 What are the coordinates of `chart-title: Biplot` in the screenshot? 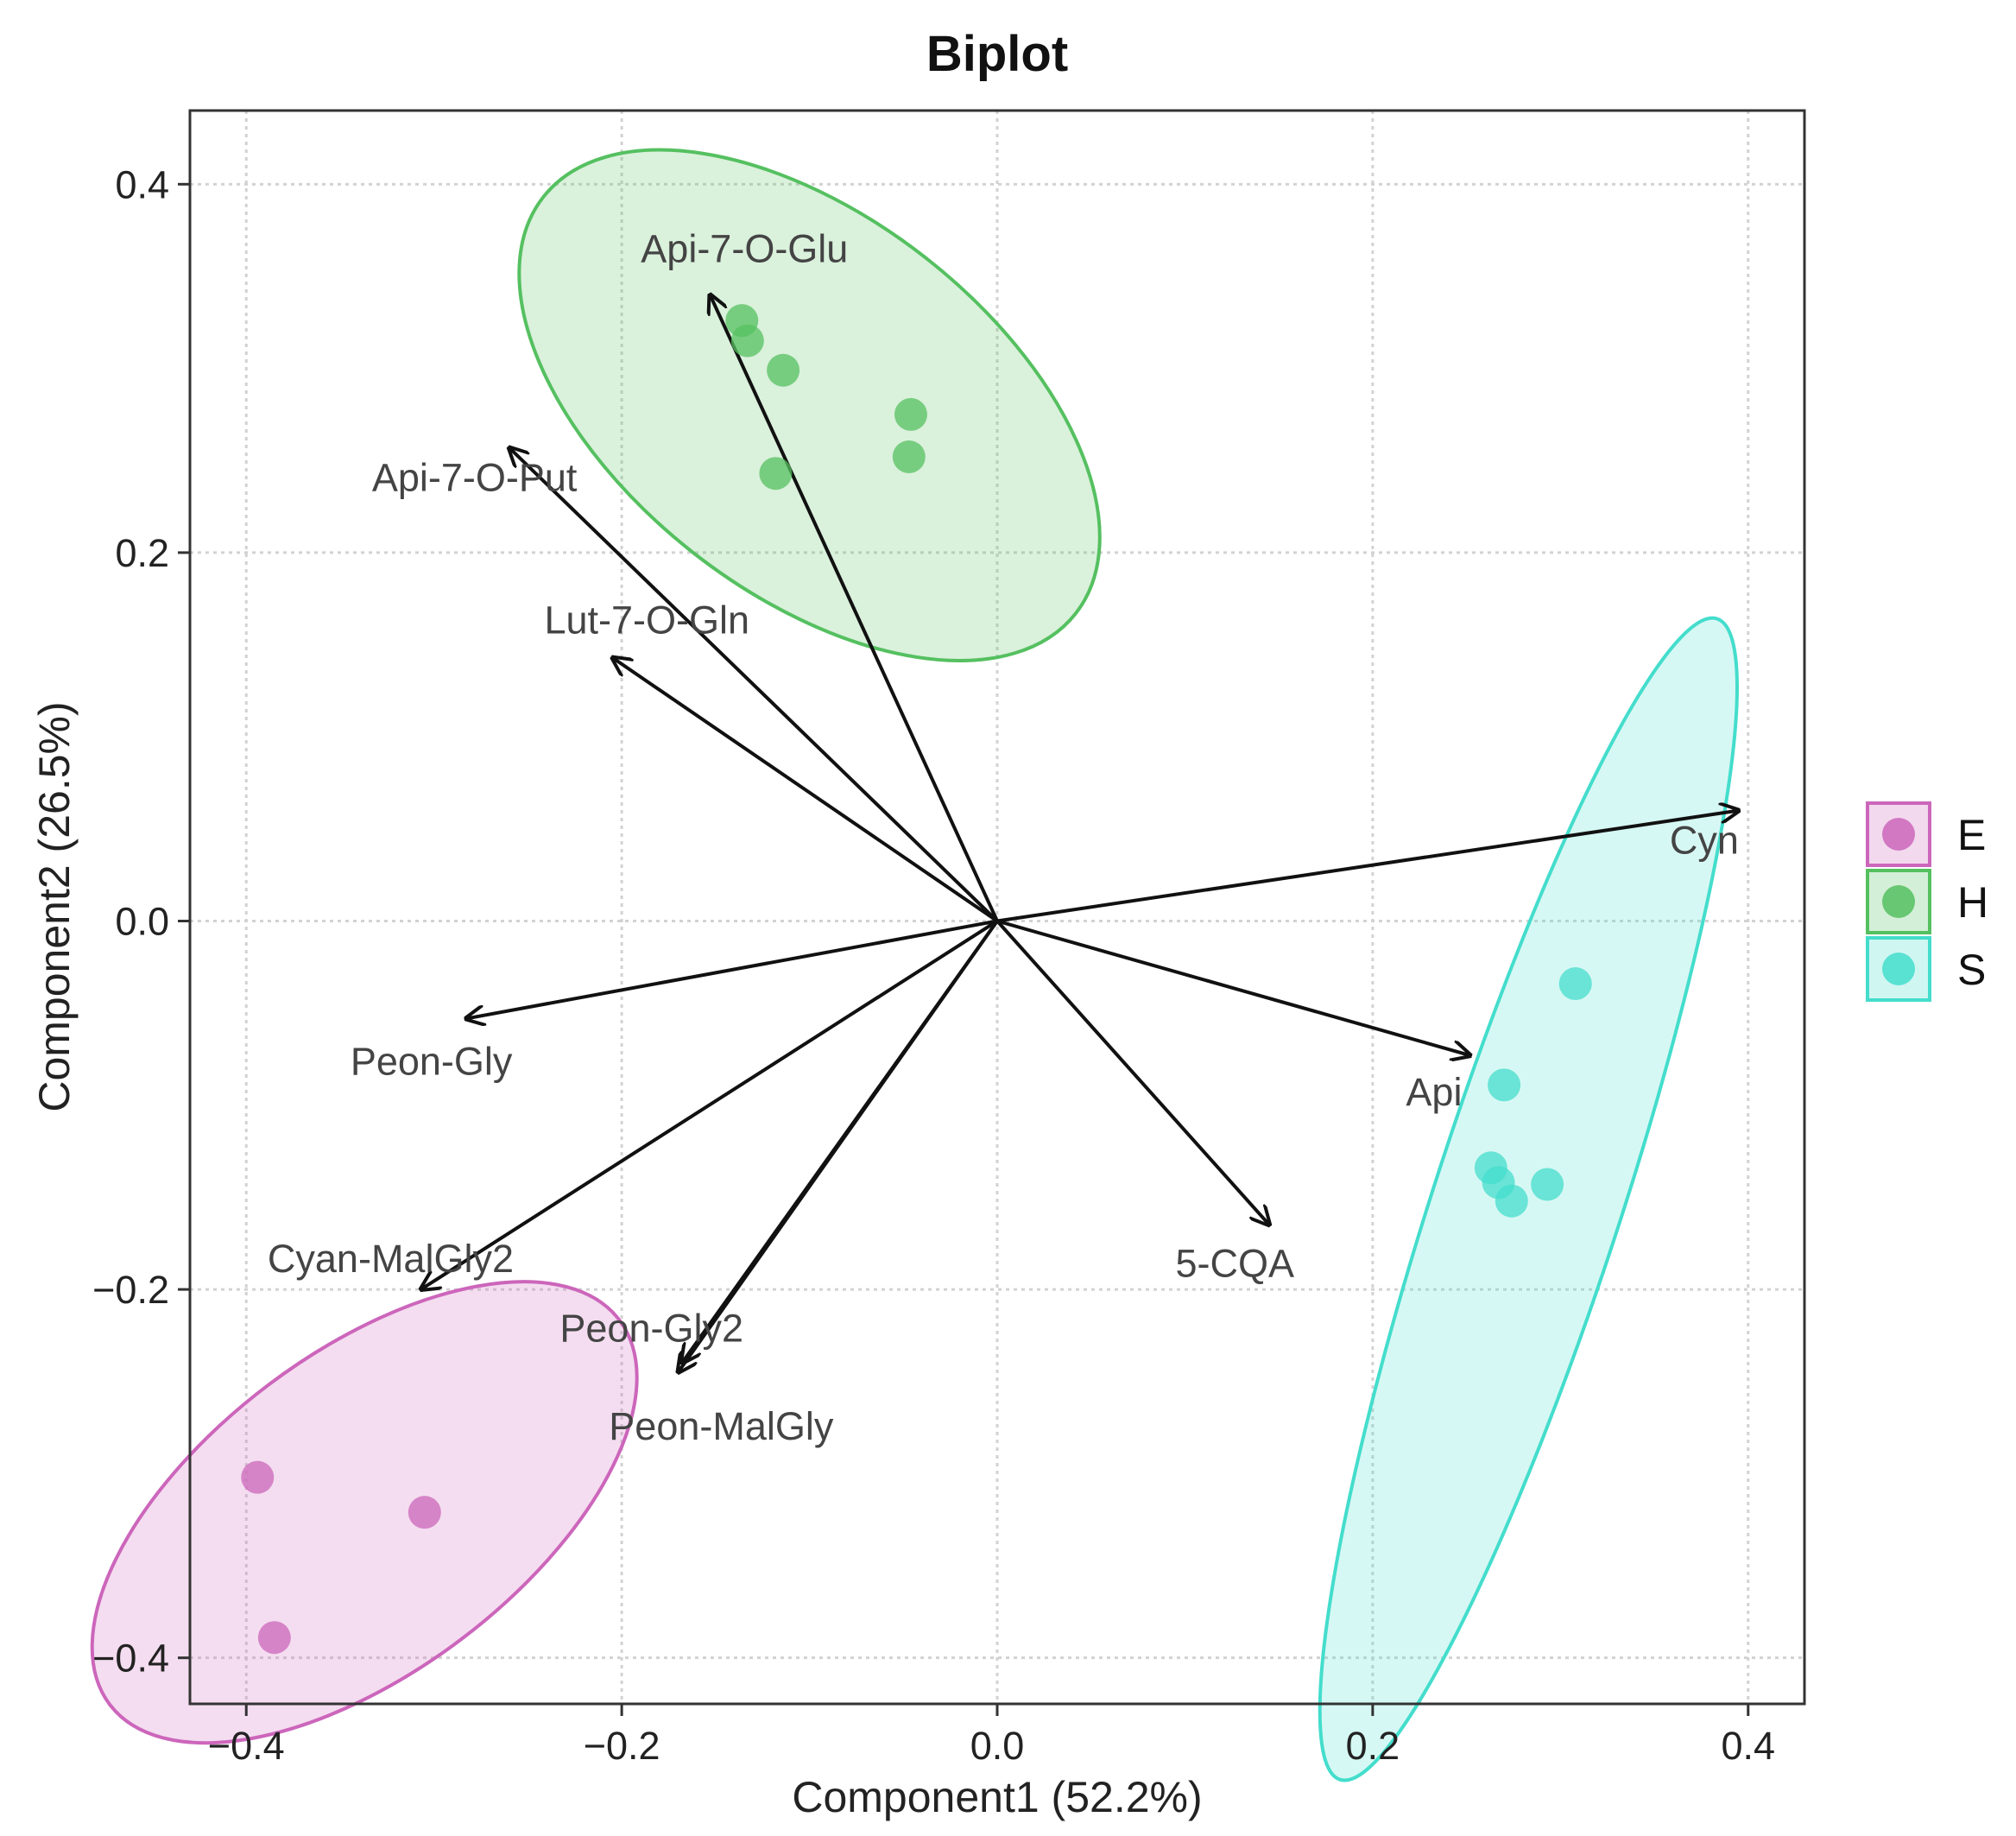 It's located at (997, 54).